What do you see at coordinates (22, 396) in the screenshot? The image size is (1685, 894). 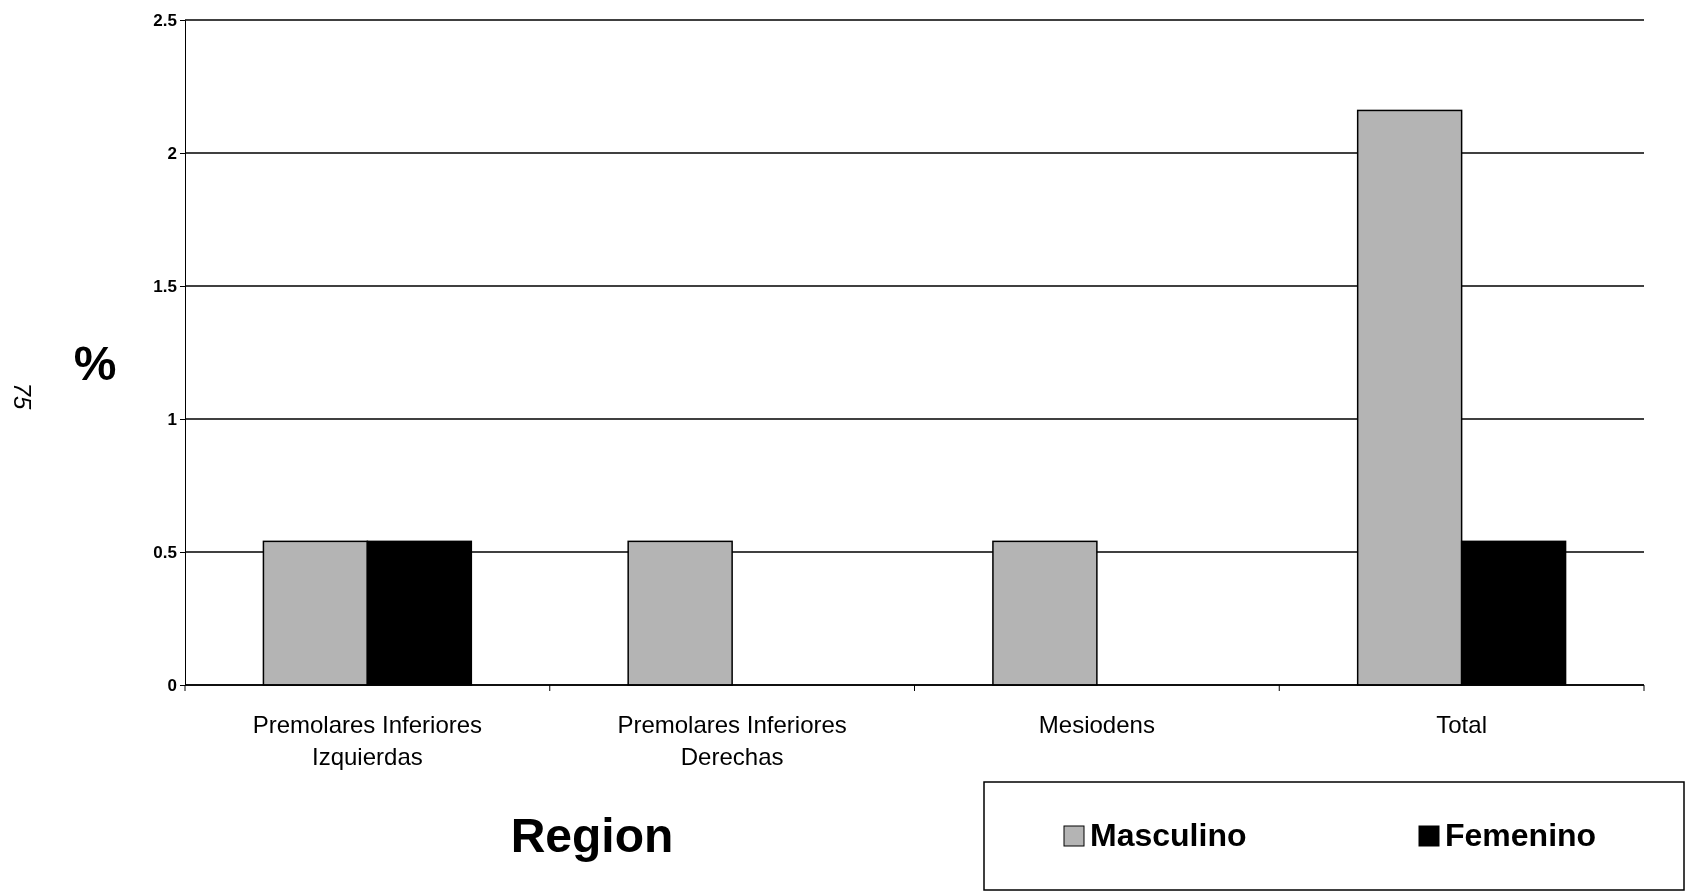 I see `text: 75` at bounding box center [22, 396].